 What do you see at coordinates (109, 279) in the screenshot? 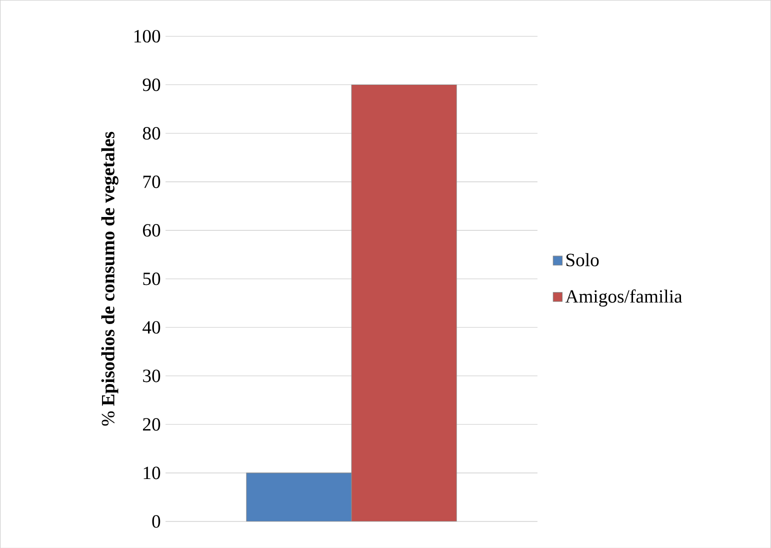
I see `y-axis-title: % Episodios de consumo de vegetales` at bounding box center [109, 279].